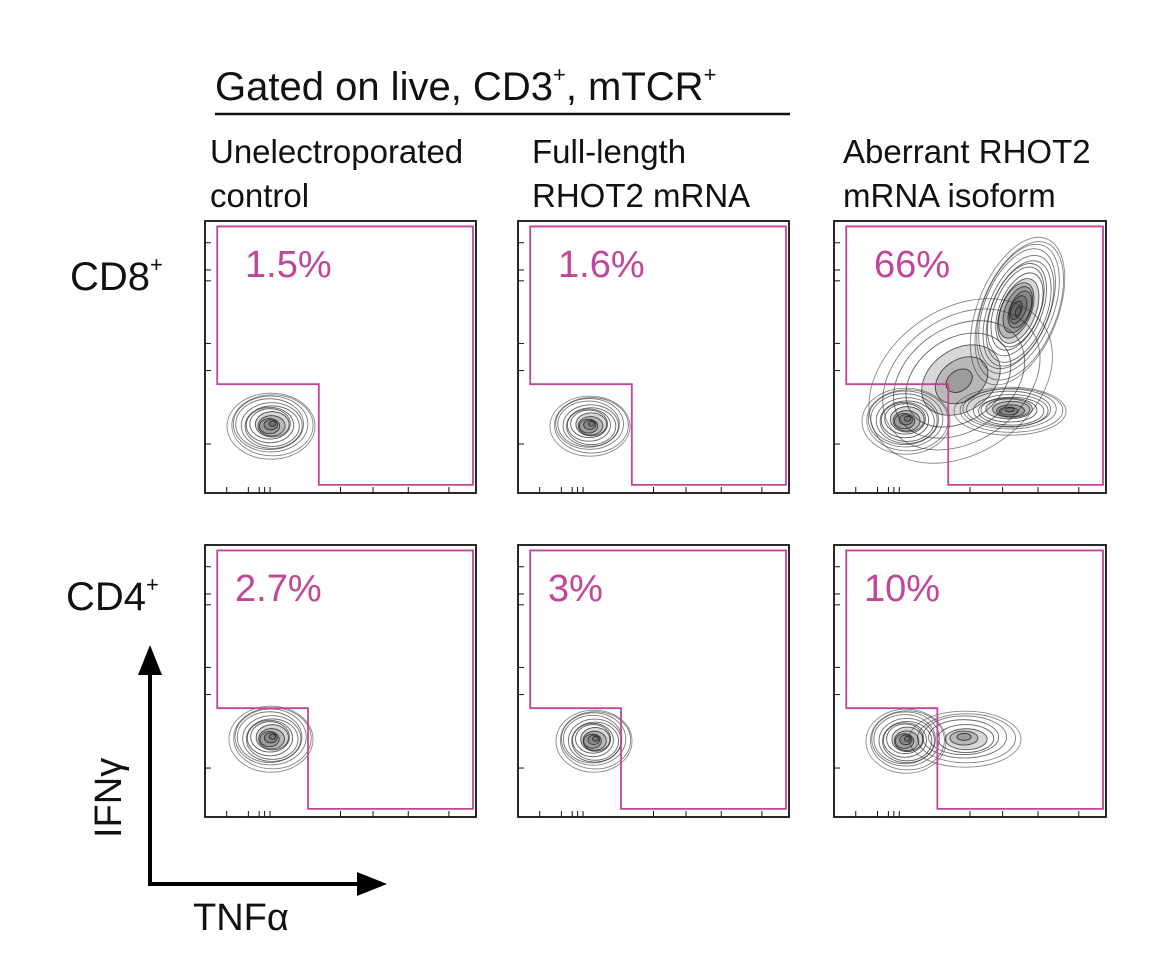  Describe the element at coordinates (259, 195) in the screenshot. I see `svg-text: control` at that location.